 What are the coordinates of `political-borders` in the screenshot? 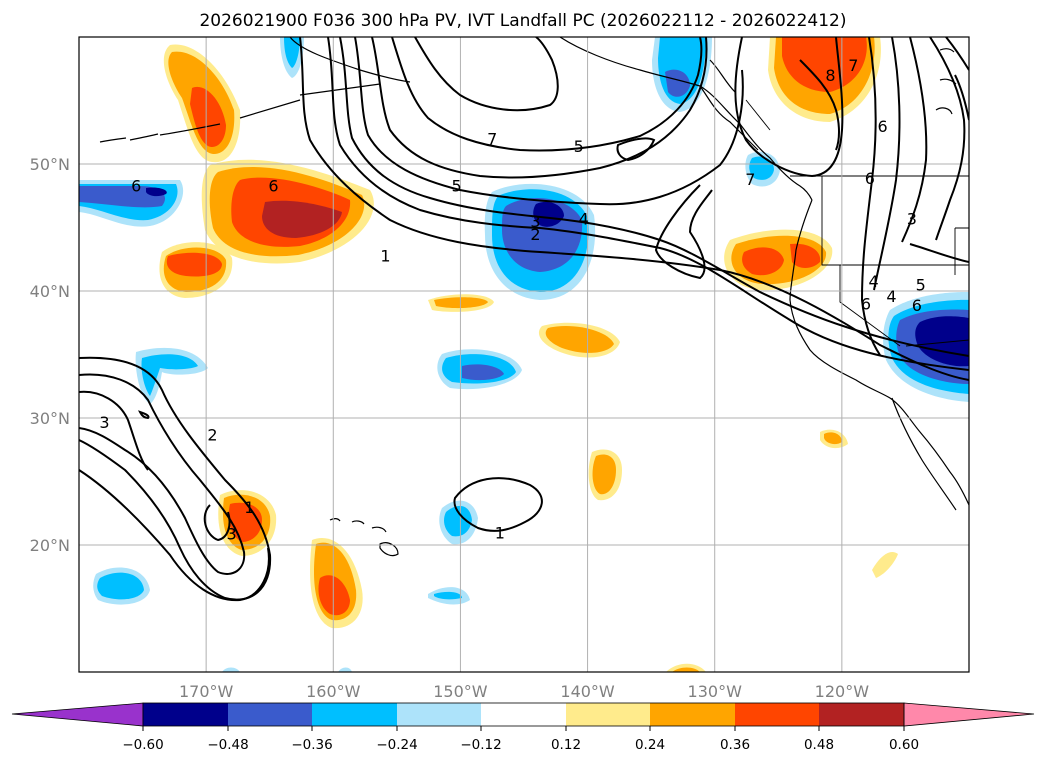 It's located at (857, 223).